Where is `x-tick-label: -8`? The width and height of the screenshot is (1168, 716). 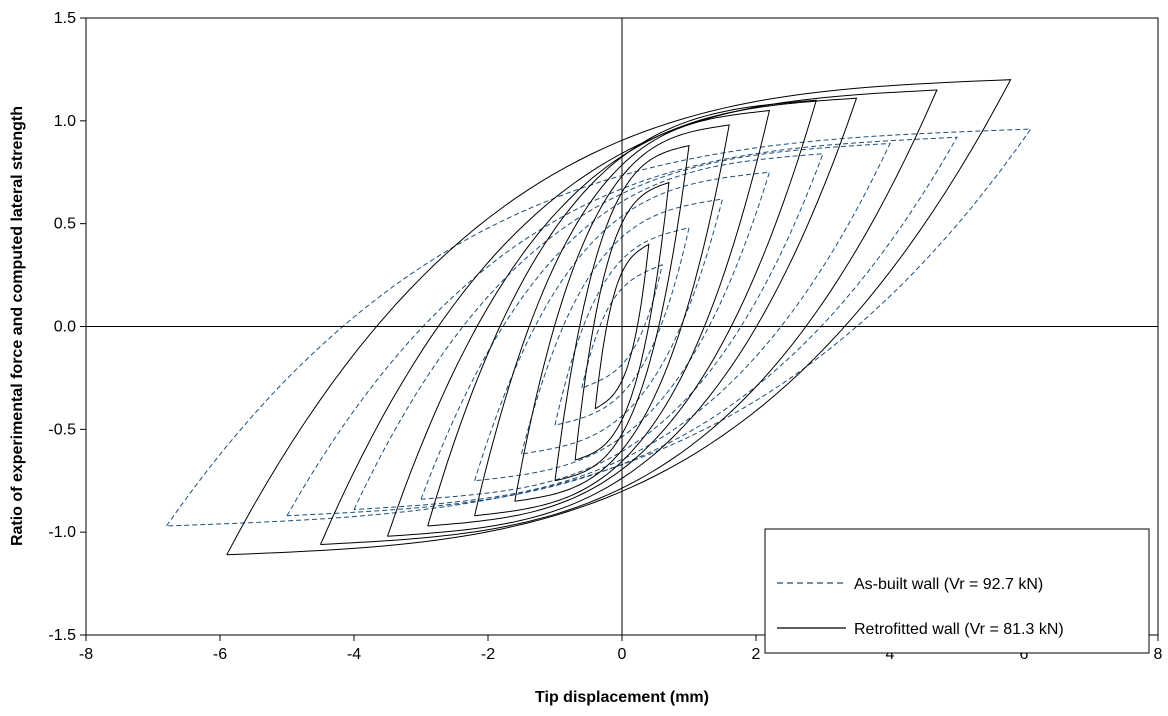 x-tick-label: -8 is located at coordinates (86, 654).